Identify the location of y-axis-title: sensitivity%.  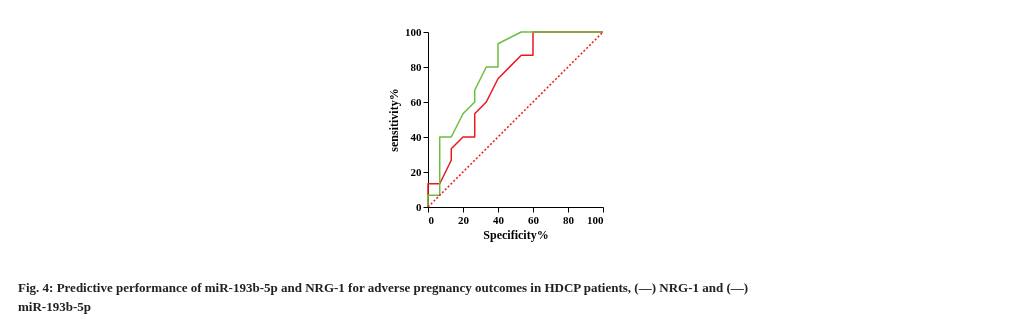
(394, 120).